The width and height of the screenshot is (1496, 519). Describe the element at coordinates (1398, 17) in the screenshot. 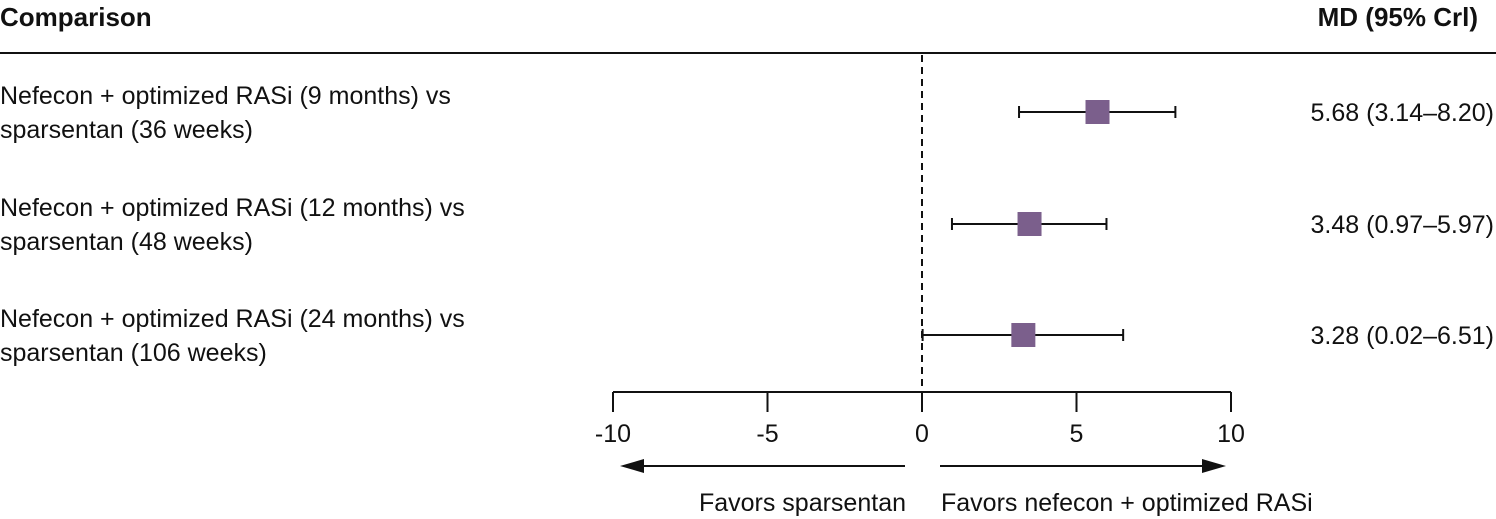

I see `estimate-header: MD (95% Crl)` at that location.